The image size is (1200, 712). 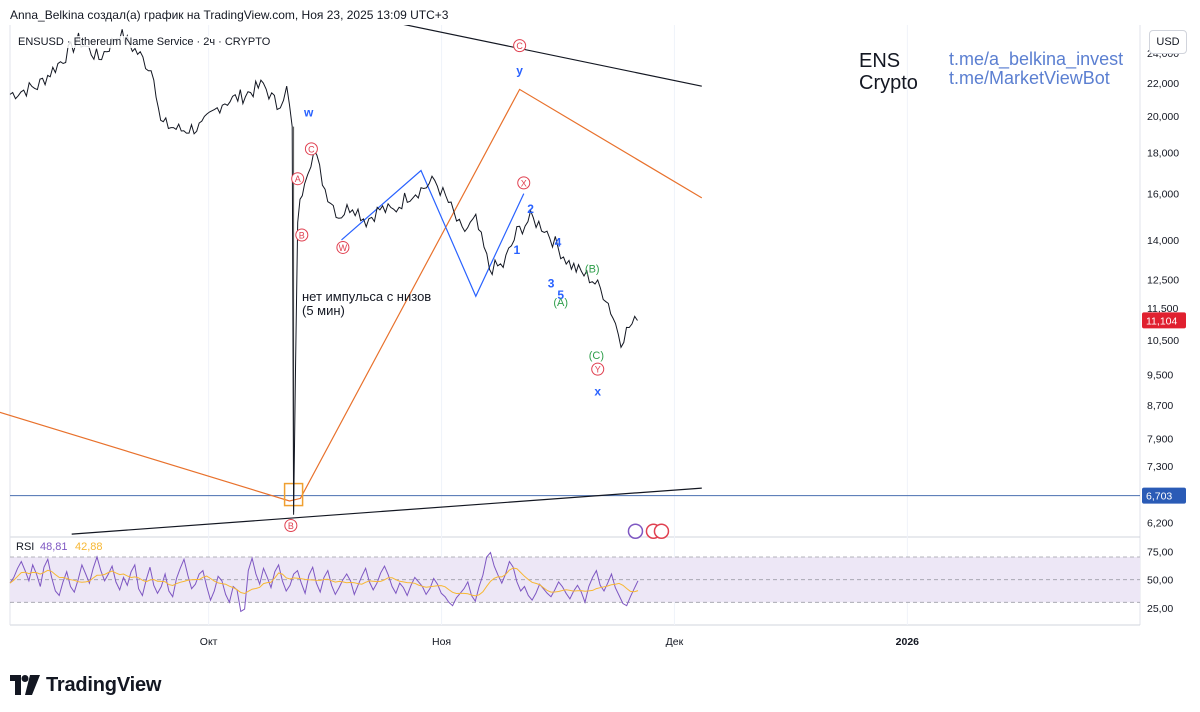 What do you see at coordinates (433, 233) in the screenshot?
I see `trendline-blue` at bounding box center [433, 233].